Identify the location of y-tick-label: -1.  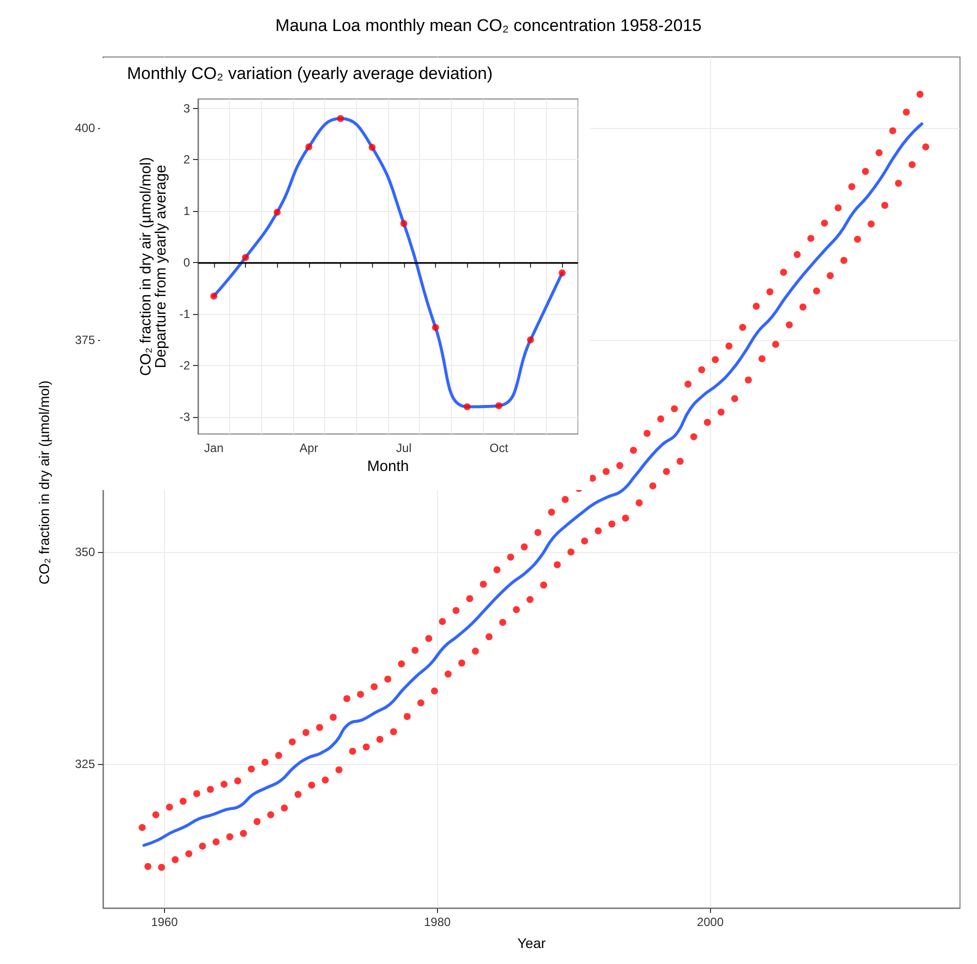
(184, 314).